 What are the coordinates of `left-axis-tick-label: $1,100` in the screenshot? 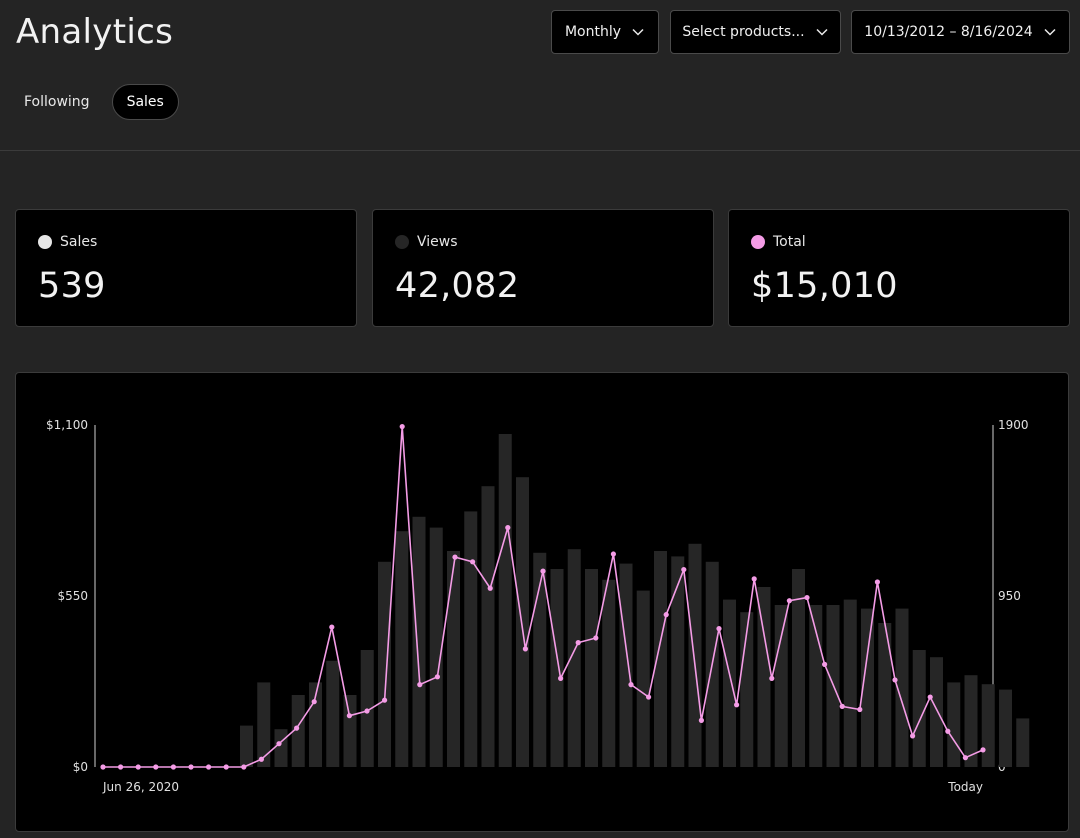 It's located at (67, 425).